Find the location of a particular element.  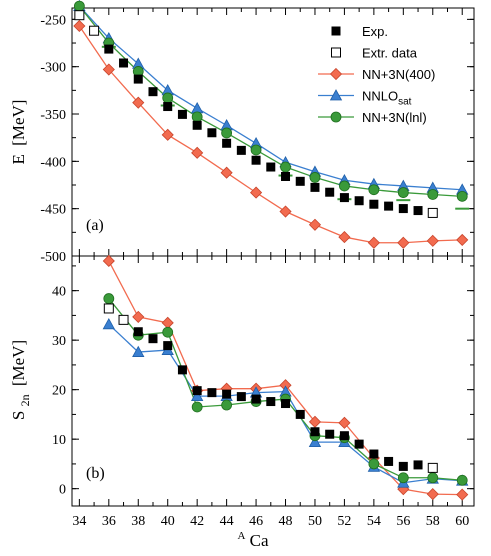

panel-b-y-axis-unit: [MeV] is located at coordinates (18, 363).